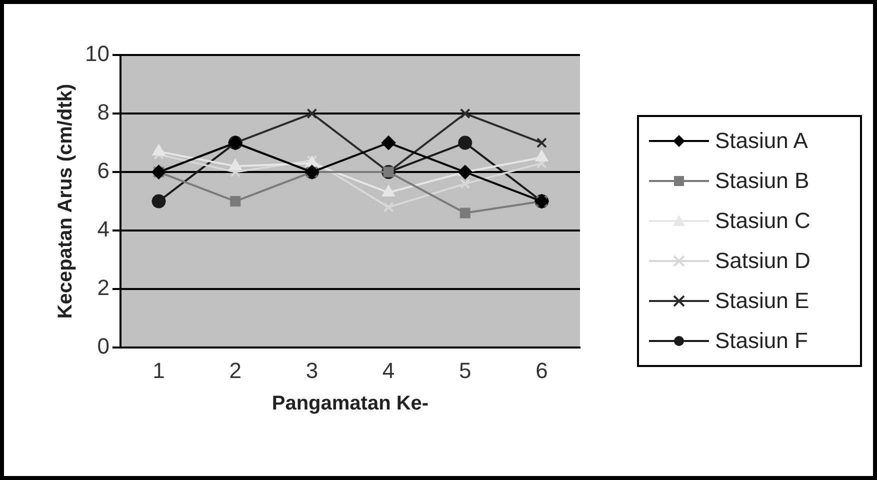 The image size is (877, 480). What do you see at coordinates (761, 341) in the screenshot?
I see `legend-label: Stasiun F` at bounding box center [761, 341].